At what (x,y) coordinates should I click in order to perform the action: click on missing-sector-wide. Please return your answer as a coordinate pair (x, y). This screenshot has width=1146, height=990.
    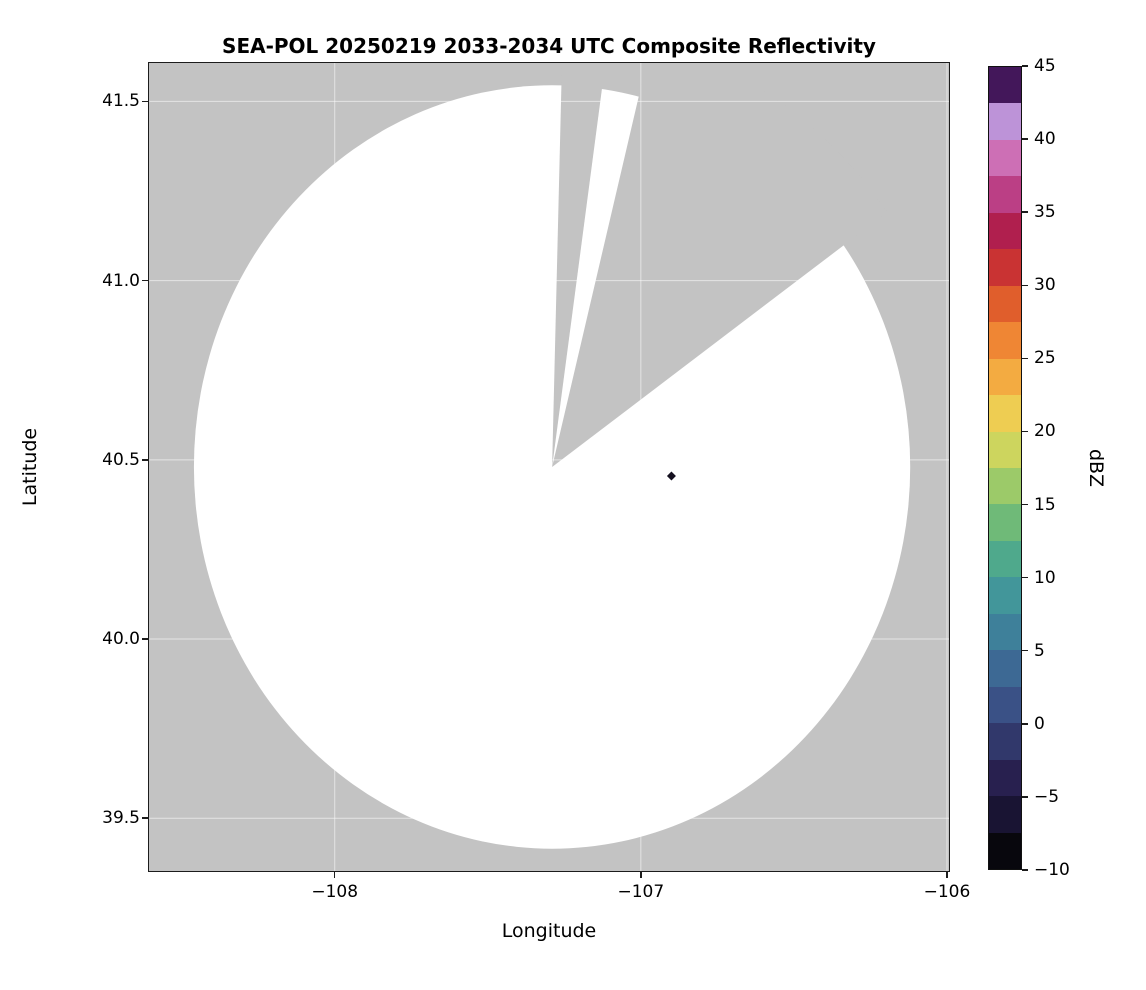
    Looking at the image, I should click on (720, 254).